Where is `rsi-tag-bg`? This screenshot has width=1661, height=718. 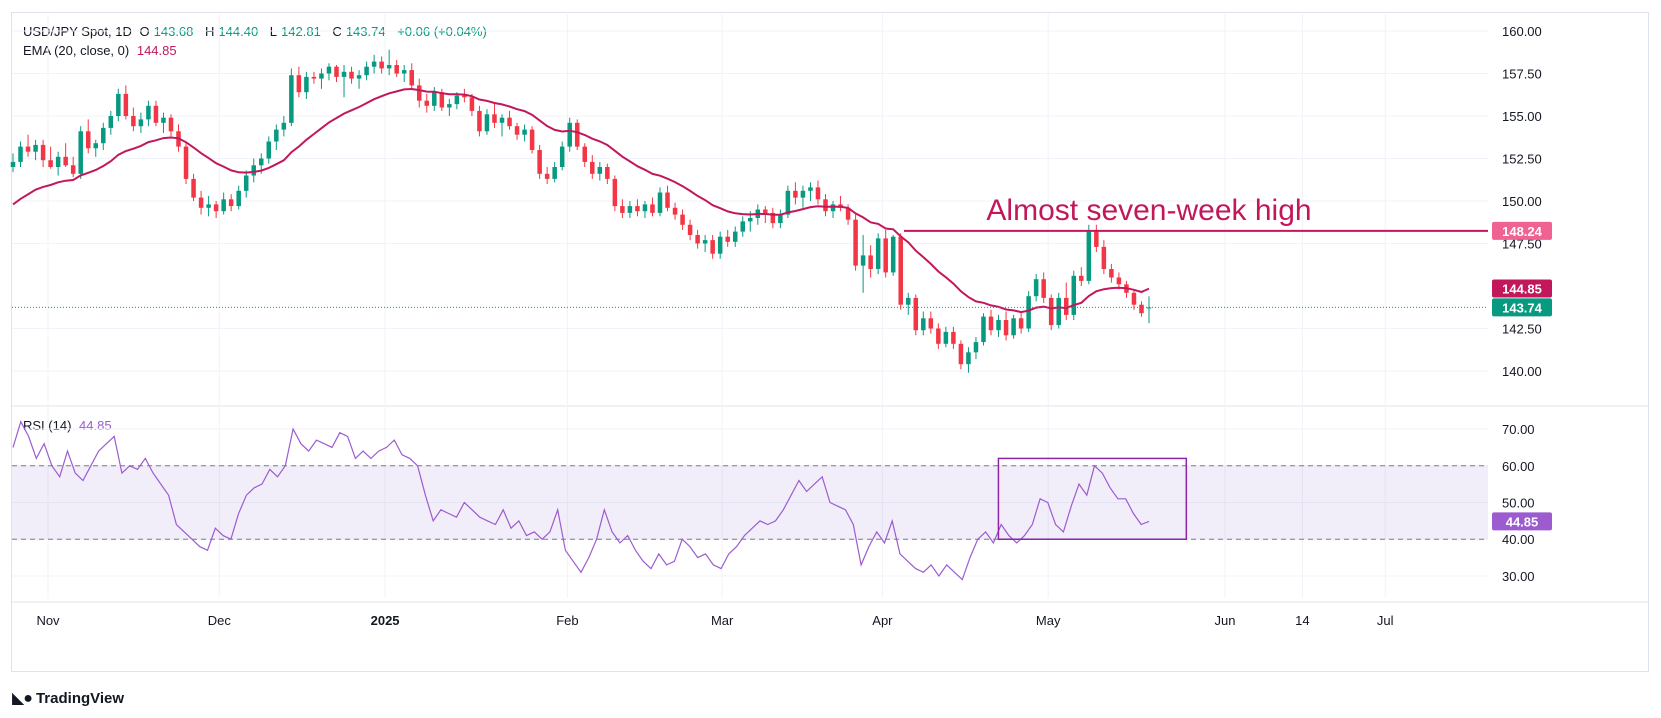 rsi-tag-bg is located at coordinates (1522, 521).